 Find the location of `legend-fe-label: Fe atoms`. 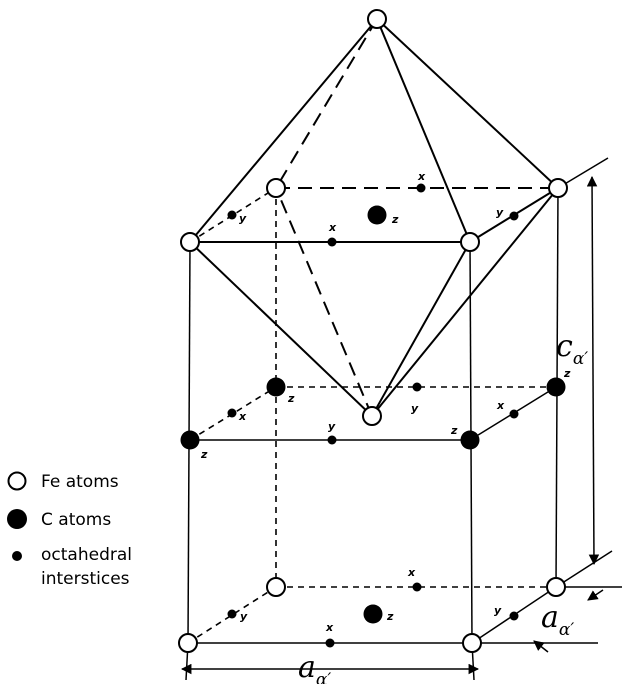

legend-fe-label: Fe atoms is located at coordinates (80, 482).